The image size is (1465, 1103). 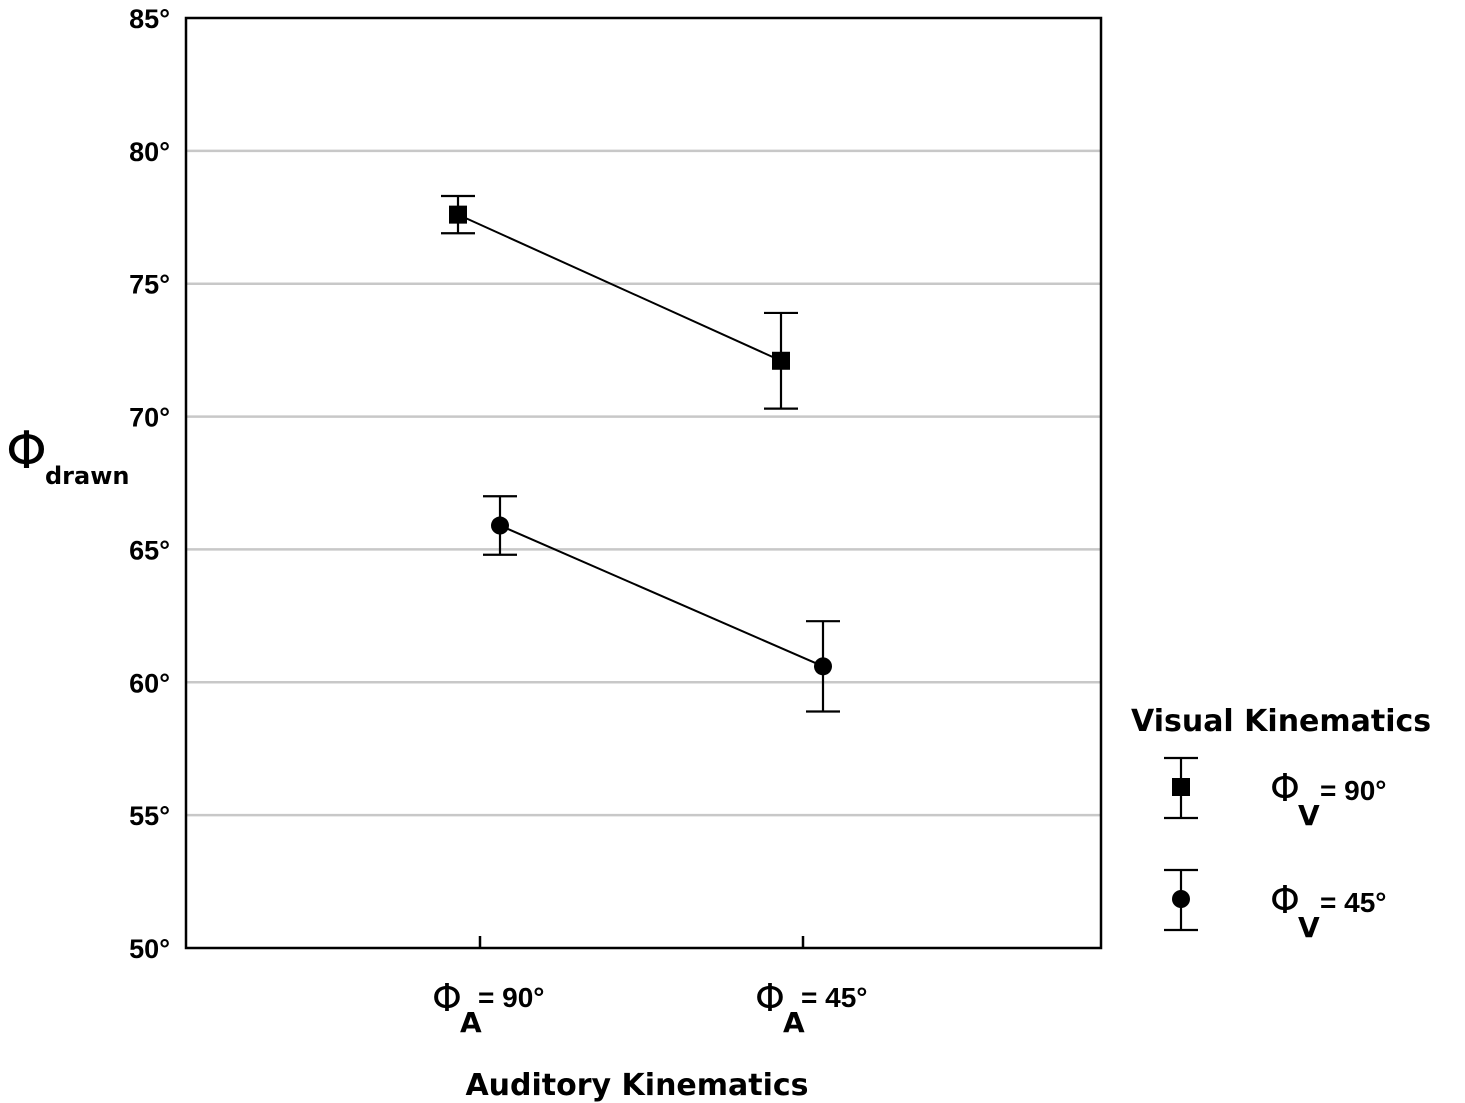 I want to click on x-tick-label-value: = 45°, so click(x=834, y=997).